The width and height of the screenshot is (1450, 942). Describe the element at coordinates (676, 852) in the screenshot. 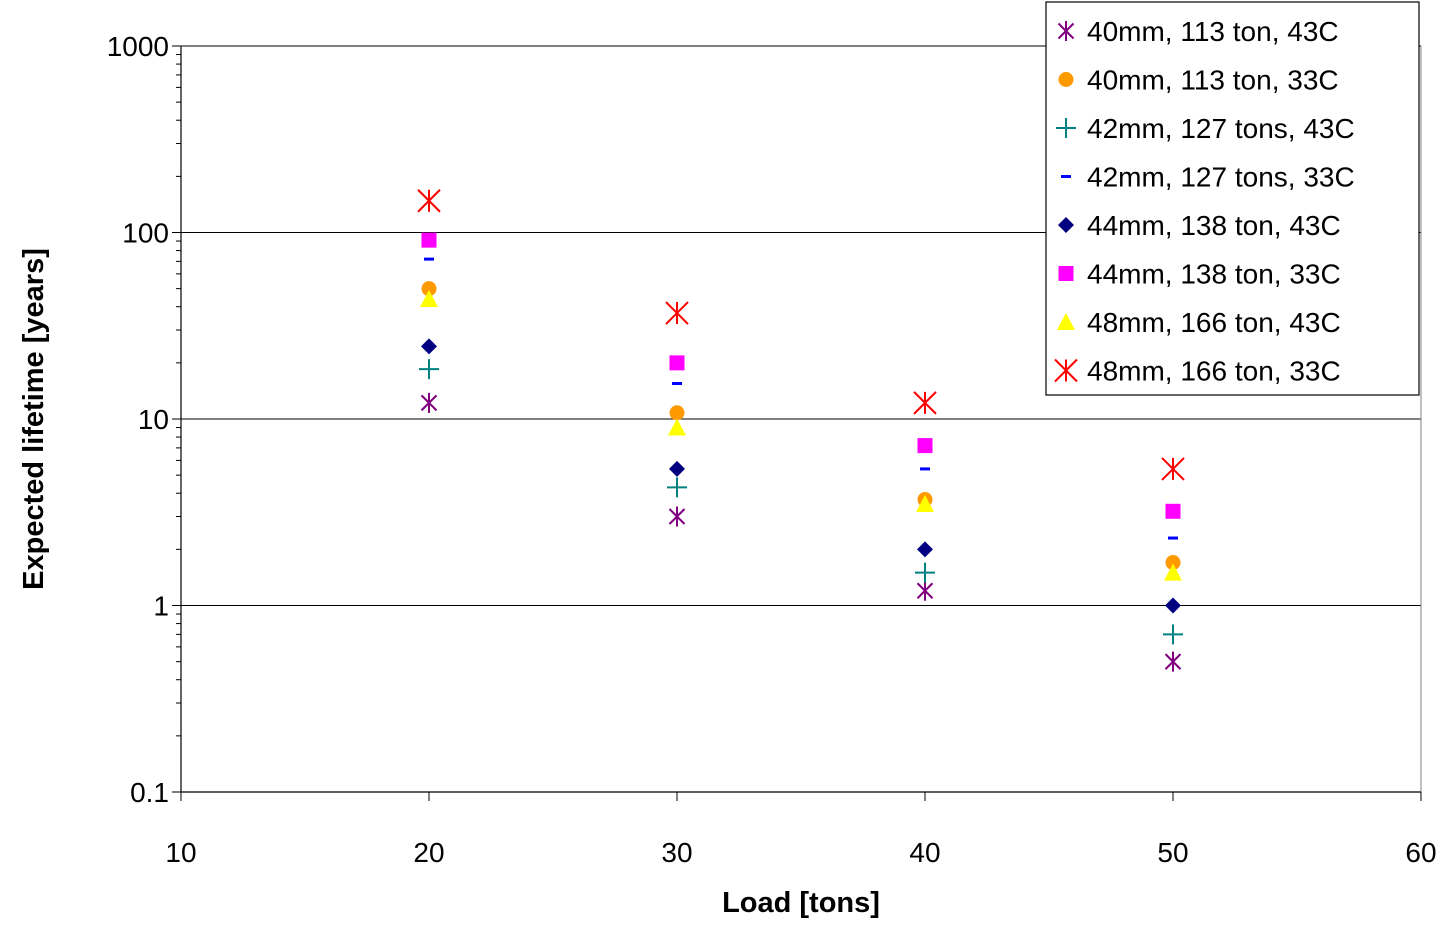

I see `x-tick-label: 30` at that location.